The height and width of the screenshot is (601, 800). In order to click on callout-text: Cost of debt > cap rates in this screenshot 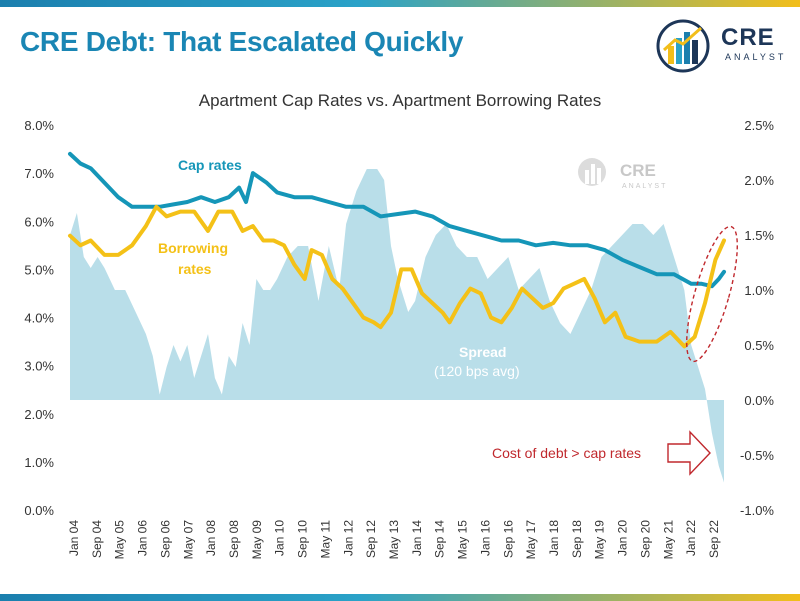, I will do `click(566, 453)`.